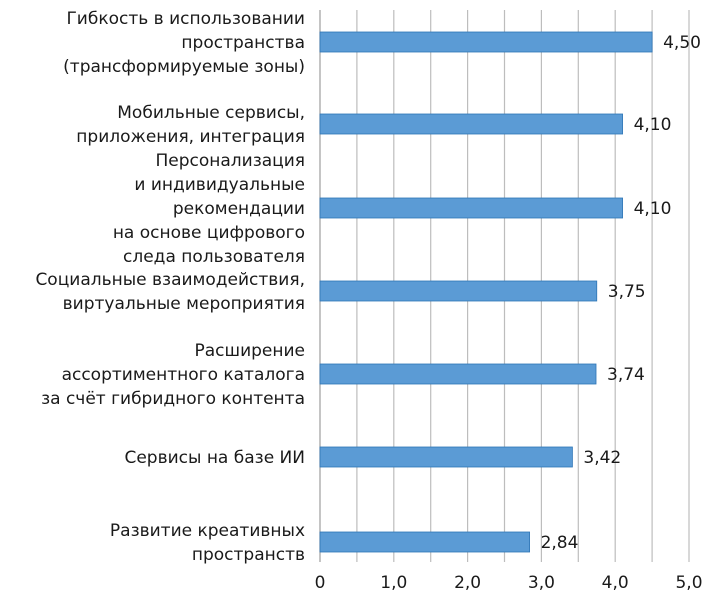 This screenshot has width=720, height=600. Describe the element at coordinates (653, 125) in the screenshot. I see `value-label-2: 4,10` at that location.